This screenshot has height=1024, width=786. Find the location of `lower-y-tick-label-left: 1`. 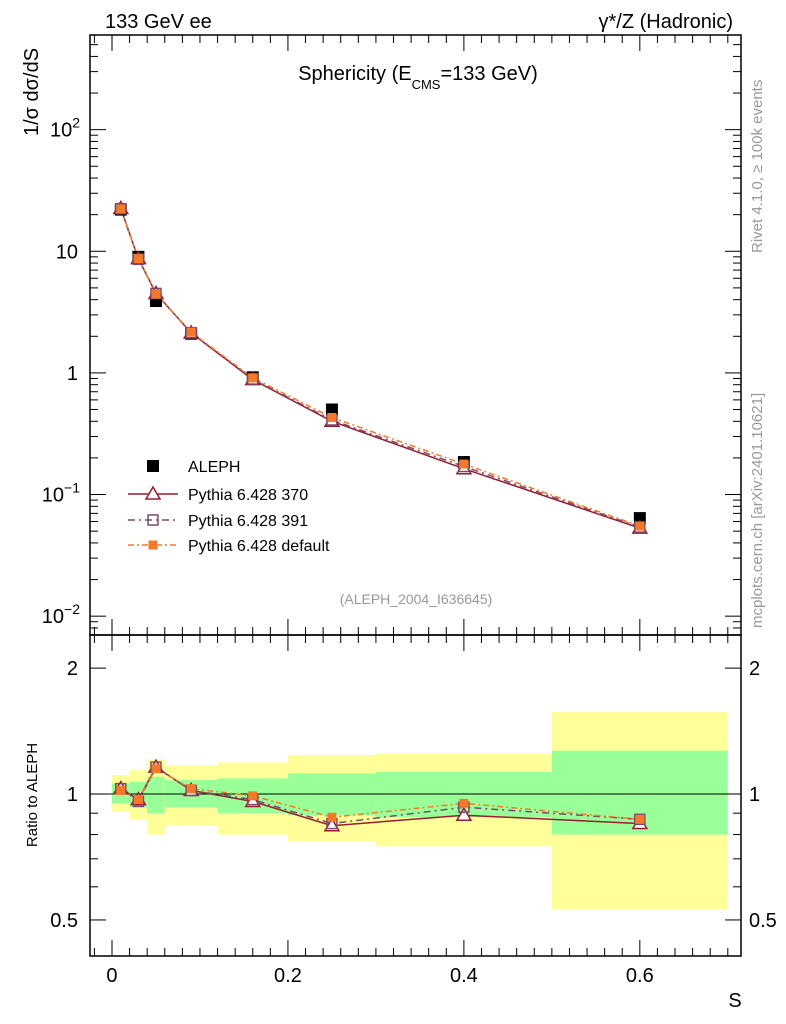

lower-y-tick-label-left: 1 is located at coordinates (72, 795).